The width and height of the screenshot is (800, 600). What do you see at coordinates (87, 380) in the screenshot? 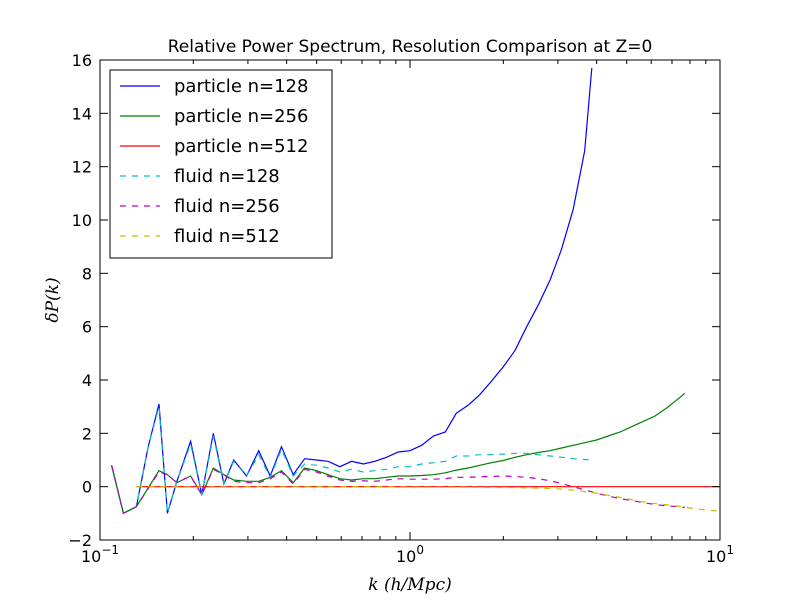
I see `y-tick-label: 4` at bounding box center [87, 380].